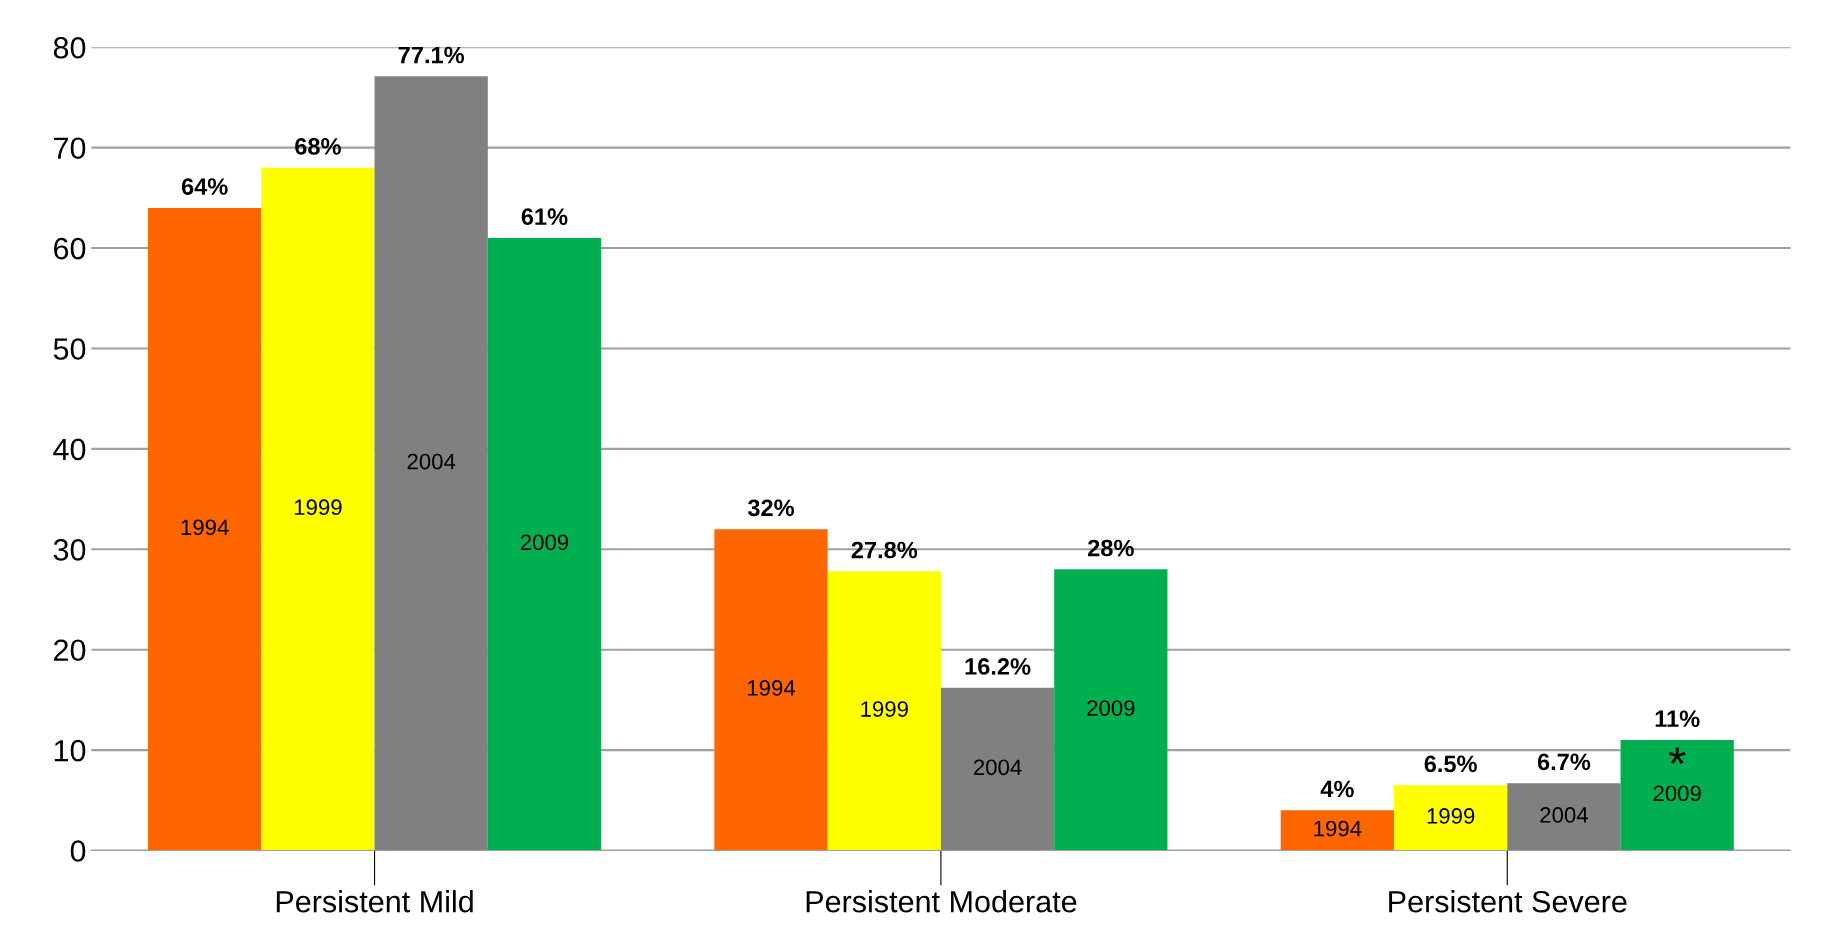 The height and width of the screenshot is (945, 1827). I want to click on series-label: 1999, so click(1451, 816).